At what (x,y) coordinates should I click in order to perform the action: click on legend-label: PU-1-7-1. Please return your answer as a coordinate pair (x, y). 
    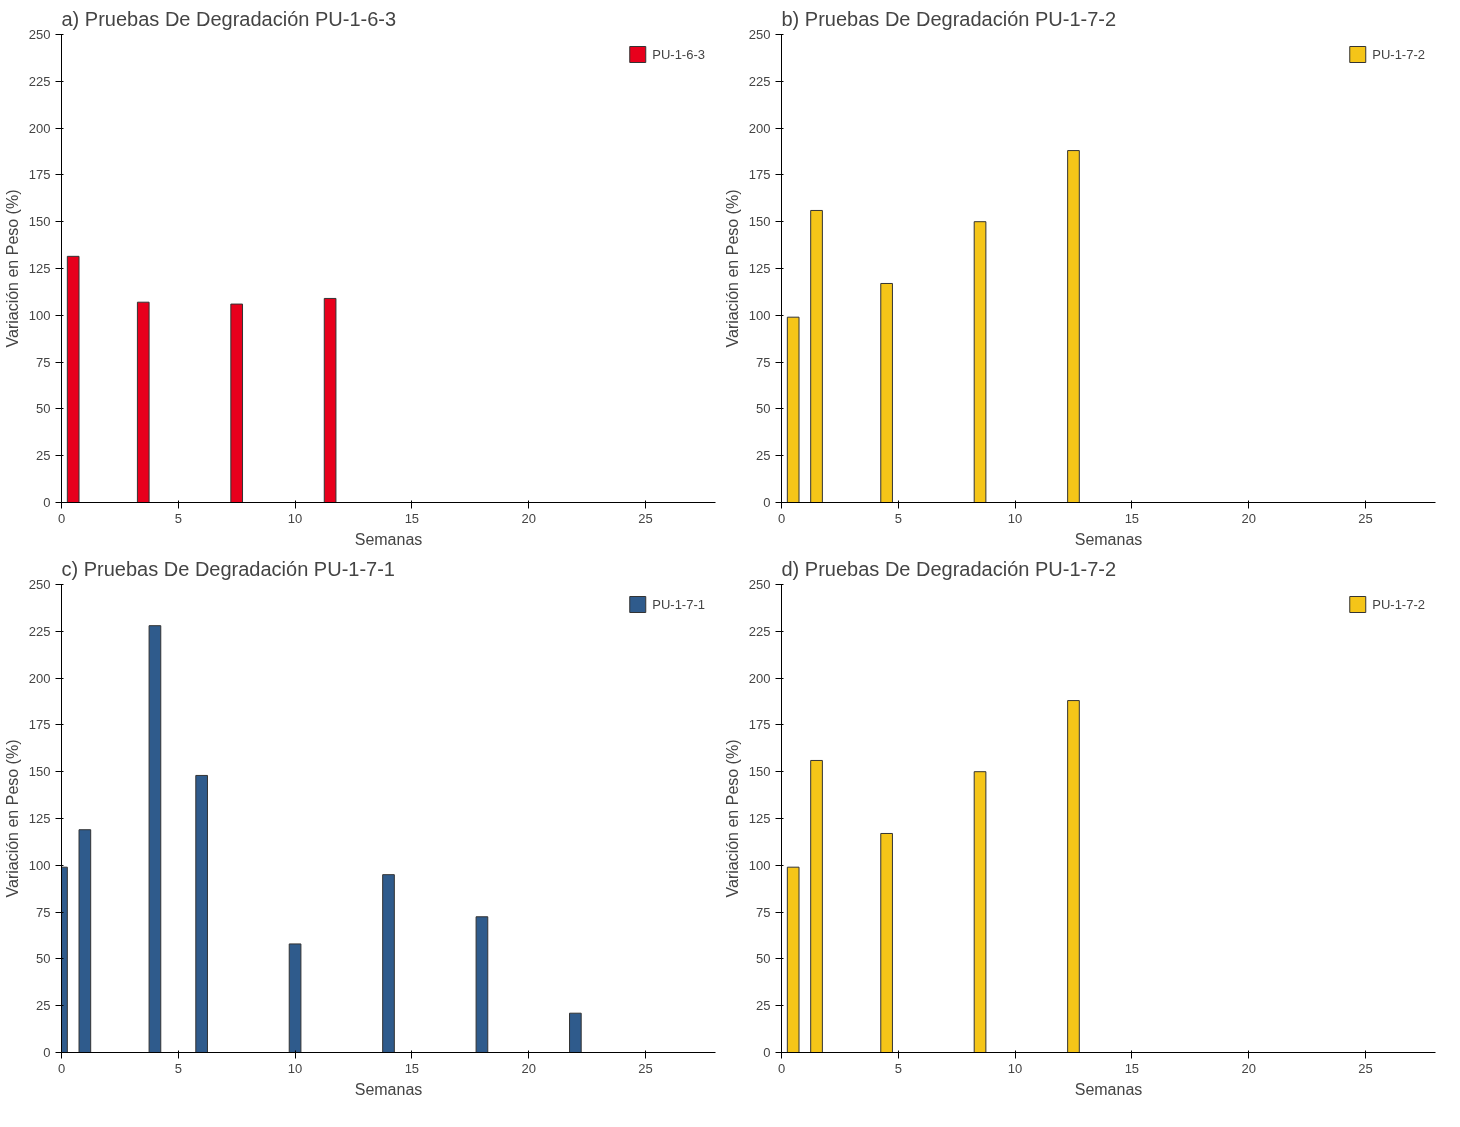
    Looking at the image, I should click on (678, 604).